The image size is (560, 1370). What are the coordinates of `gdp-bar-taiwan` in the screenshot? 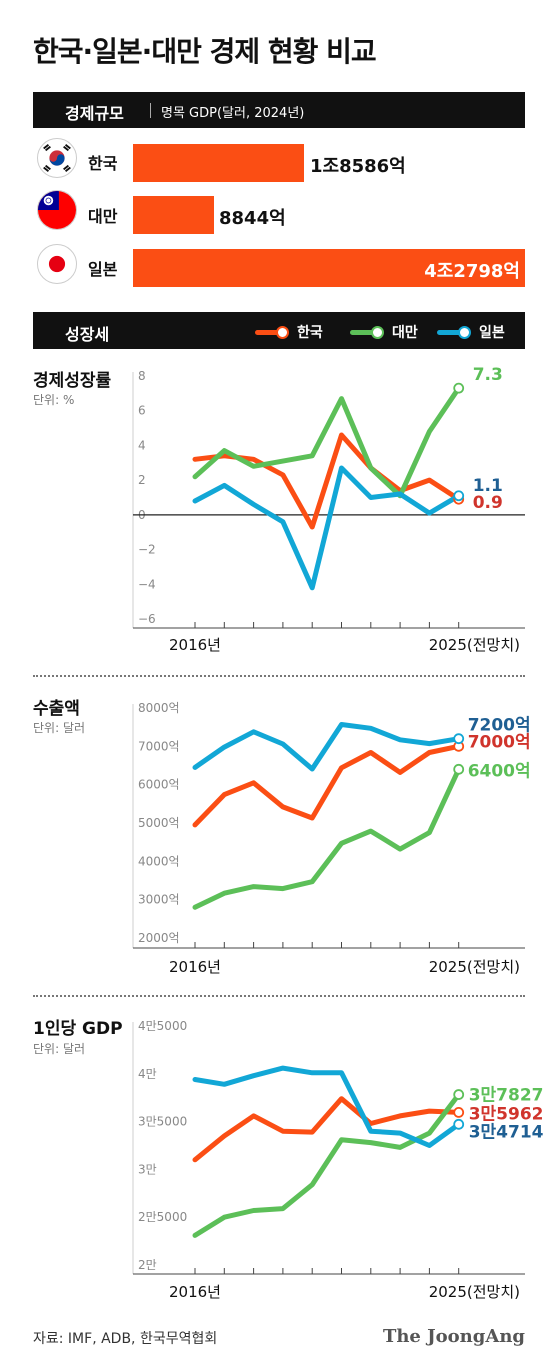 It's located at (173, 215).